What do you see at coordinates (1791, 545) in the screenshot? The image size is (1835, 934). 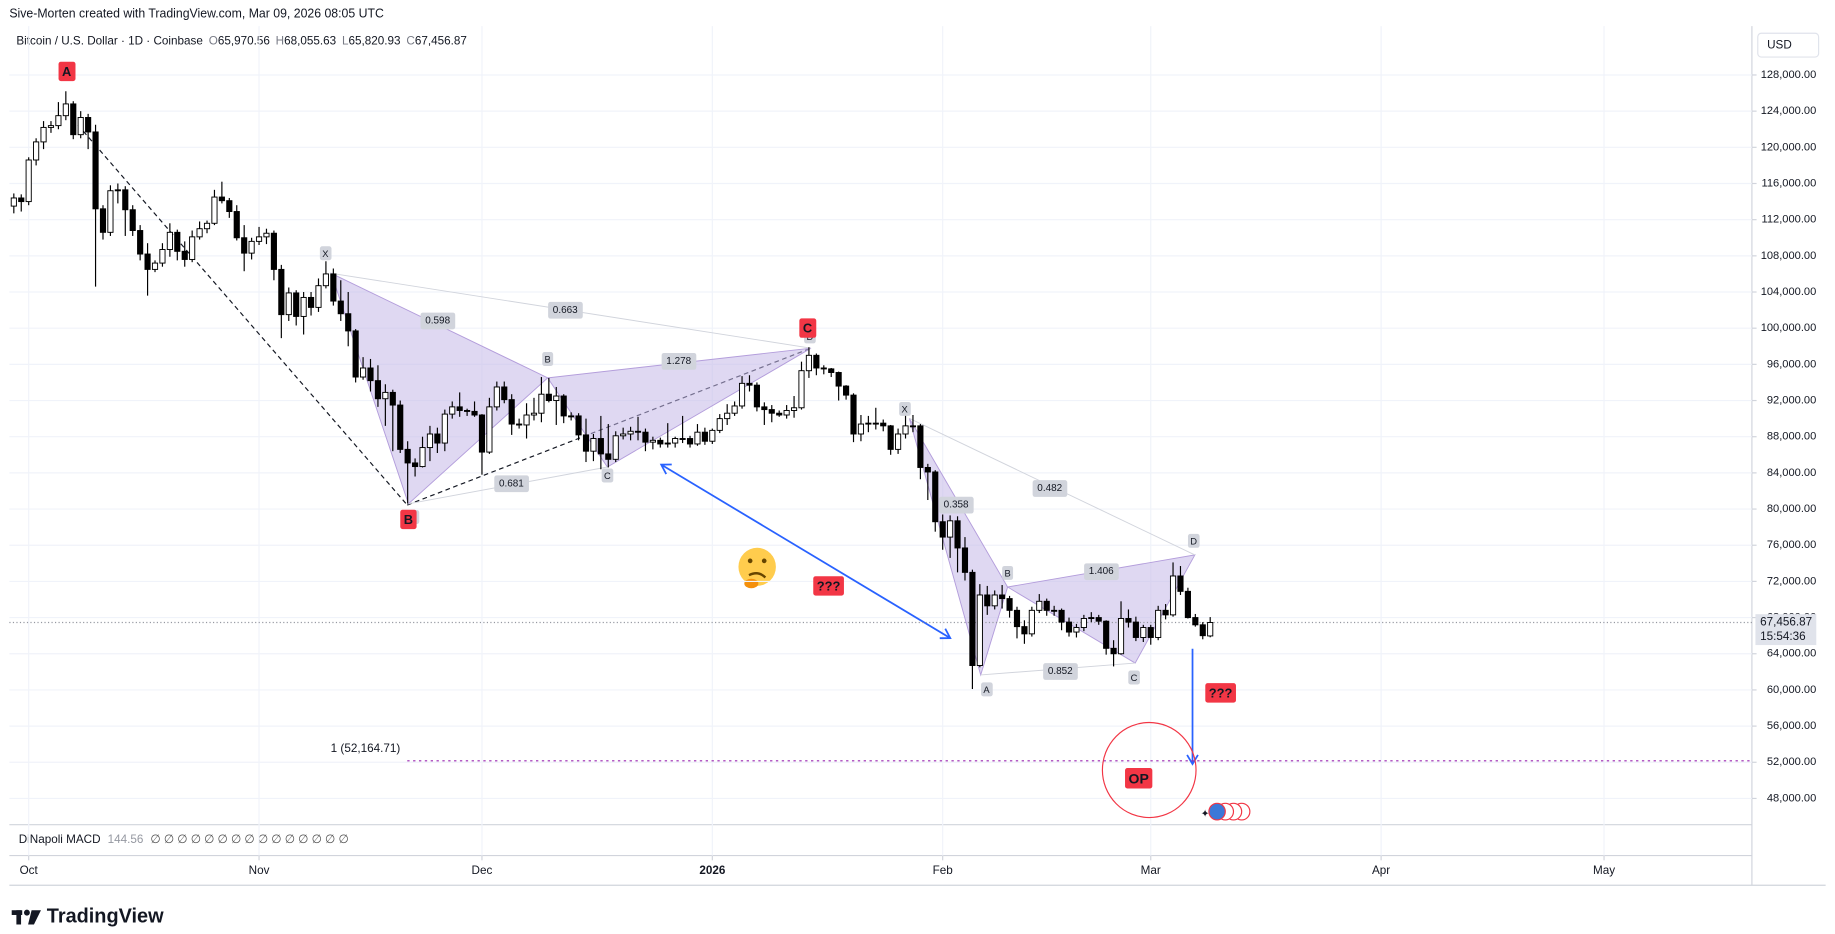 I see `y-tick-label: 76,000.00` at bounding box center [1791, 545].